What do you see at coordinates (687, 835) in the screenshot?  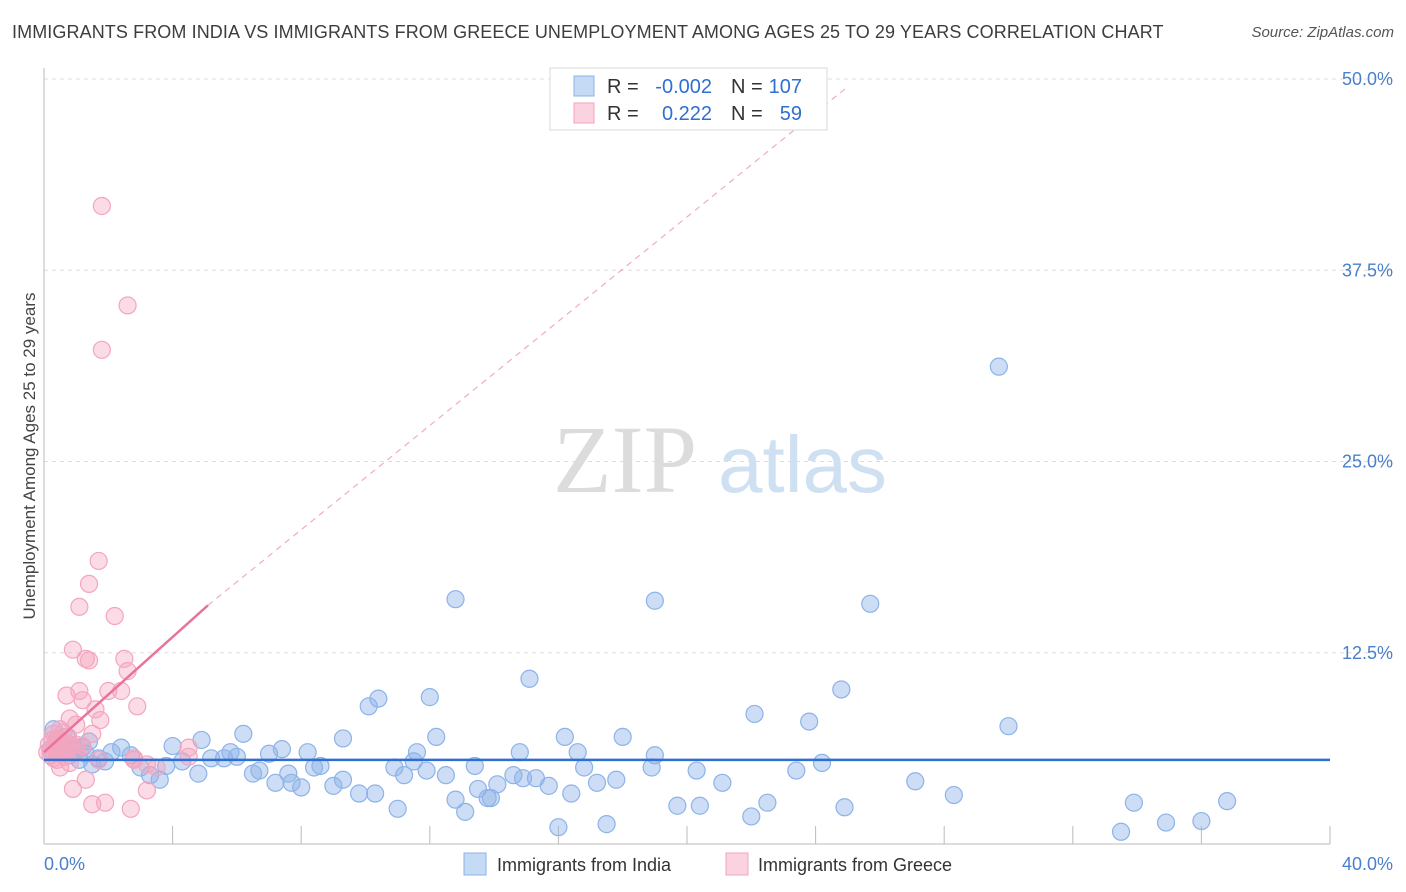 I see `x-tick-marks` at bounding box center [687, 835].